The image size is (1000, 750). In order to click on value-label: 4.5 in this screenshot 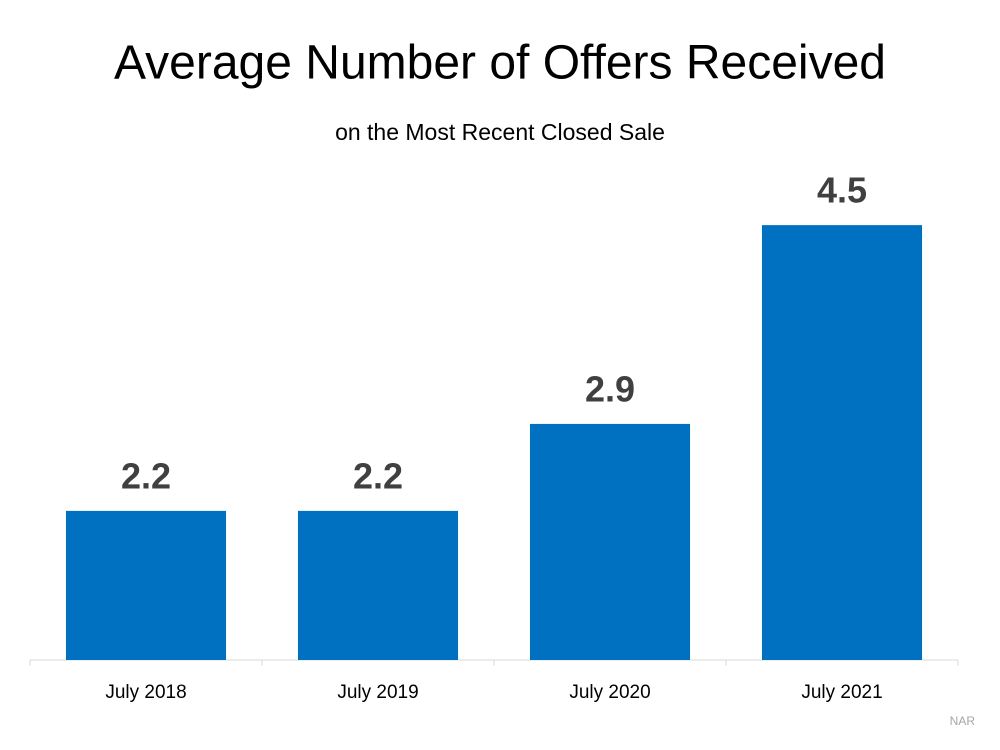, I will do `click(842, 190)`.